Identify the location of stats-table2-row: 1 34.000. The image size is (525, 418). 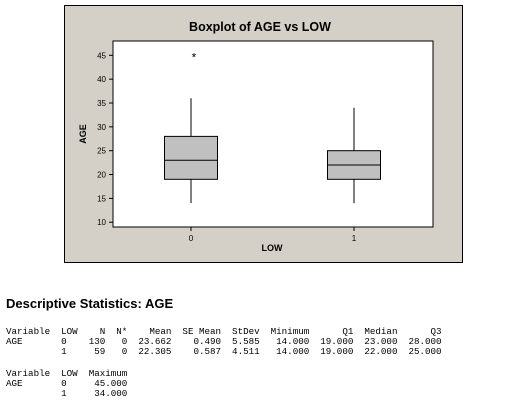
(67, 393).